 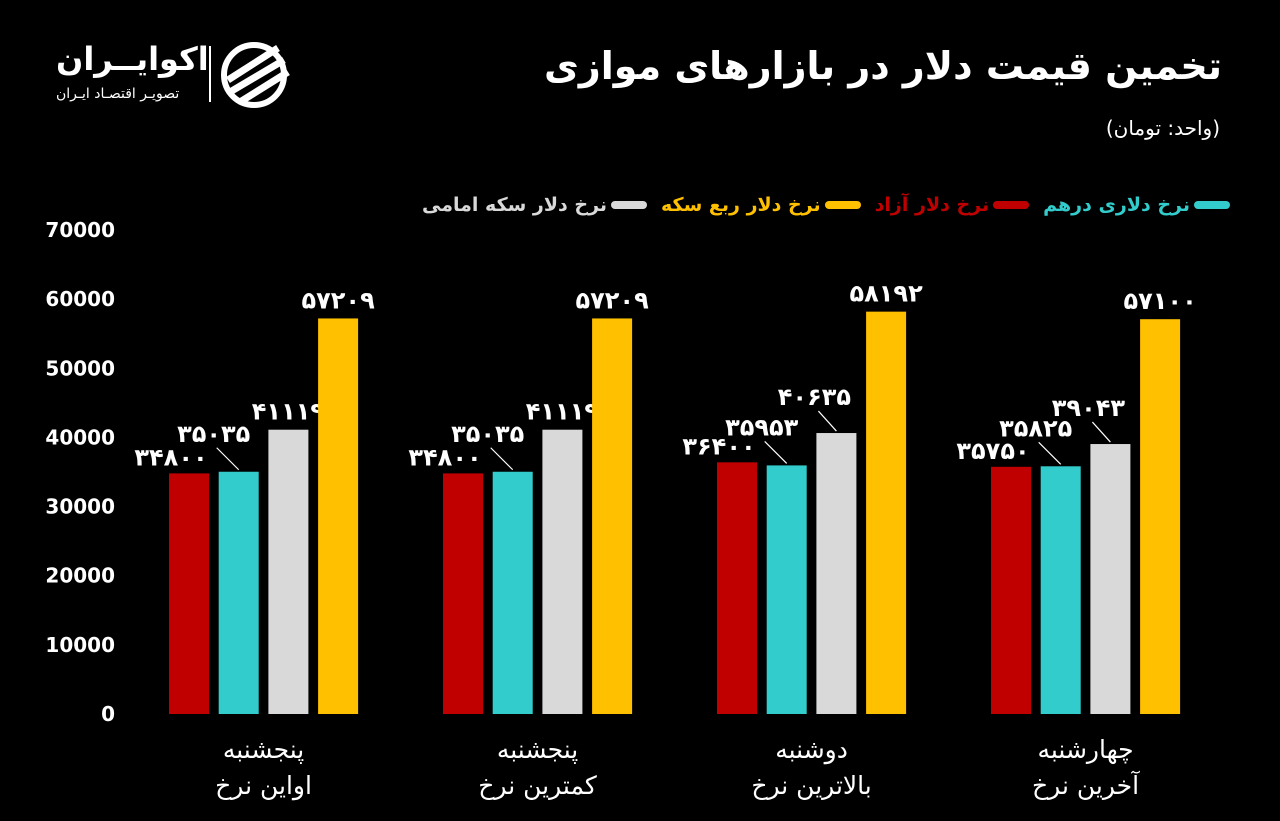 What do you see at coordinates (1116, 205) in the screenshot?
I see `legend-label: نرخ دلاری درهم` at bounding box center [1116, 205].